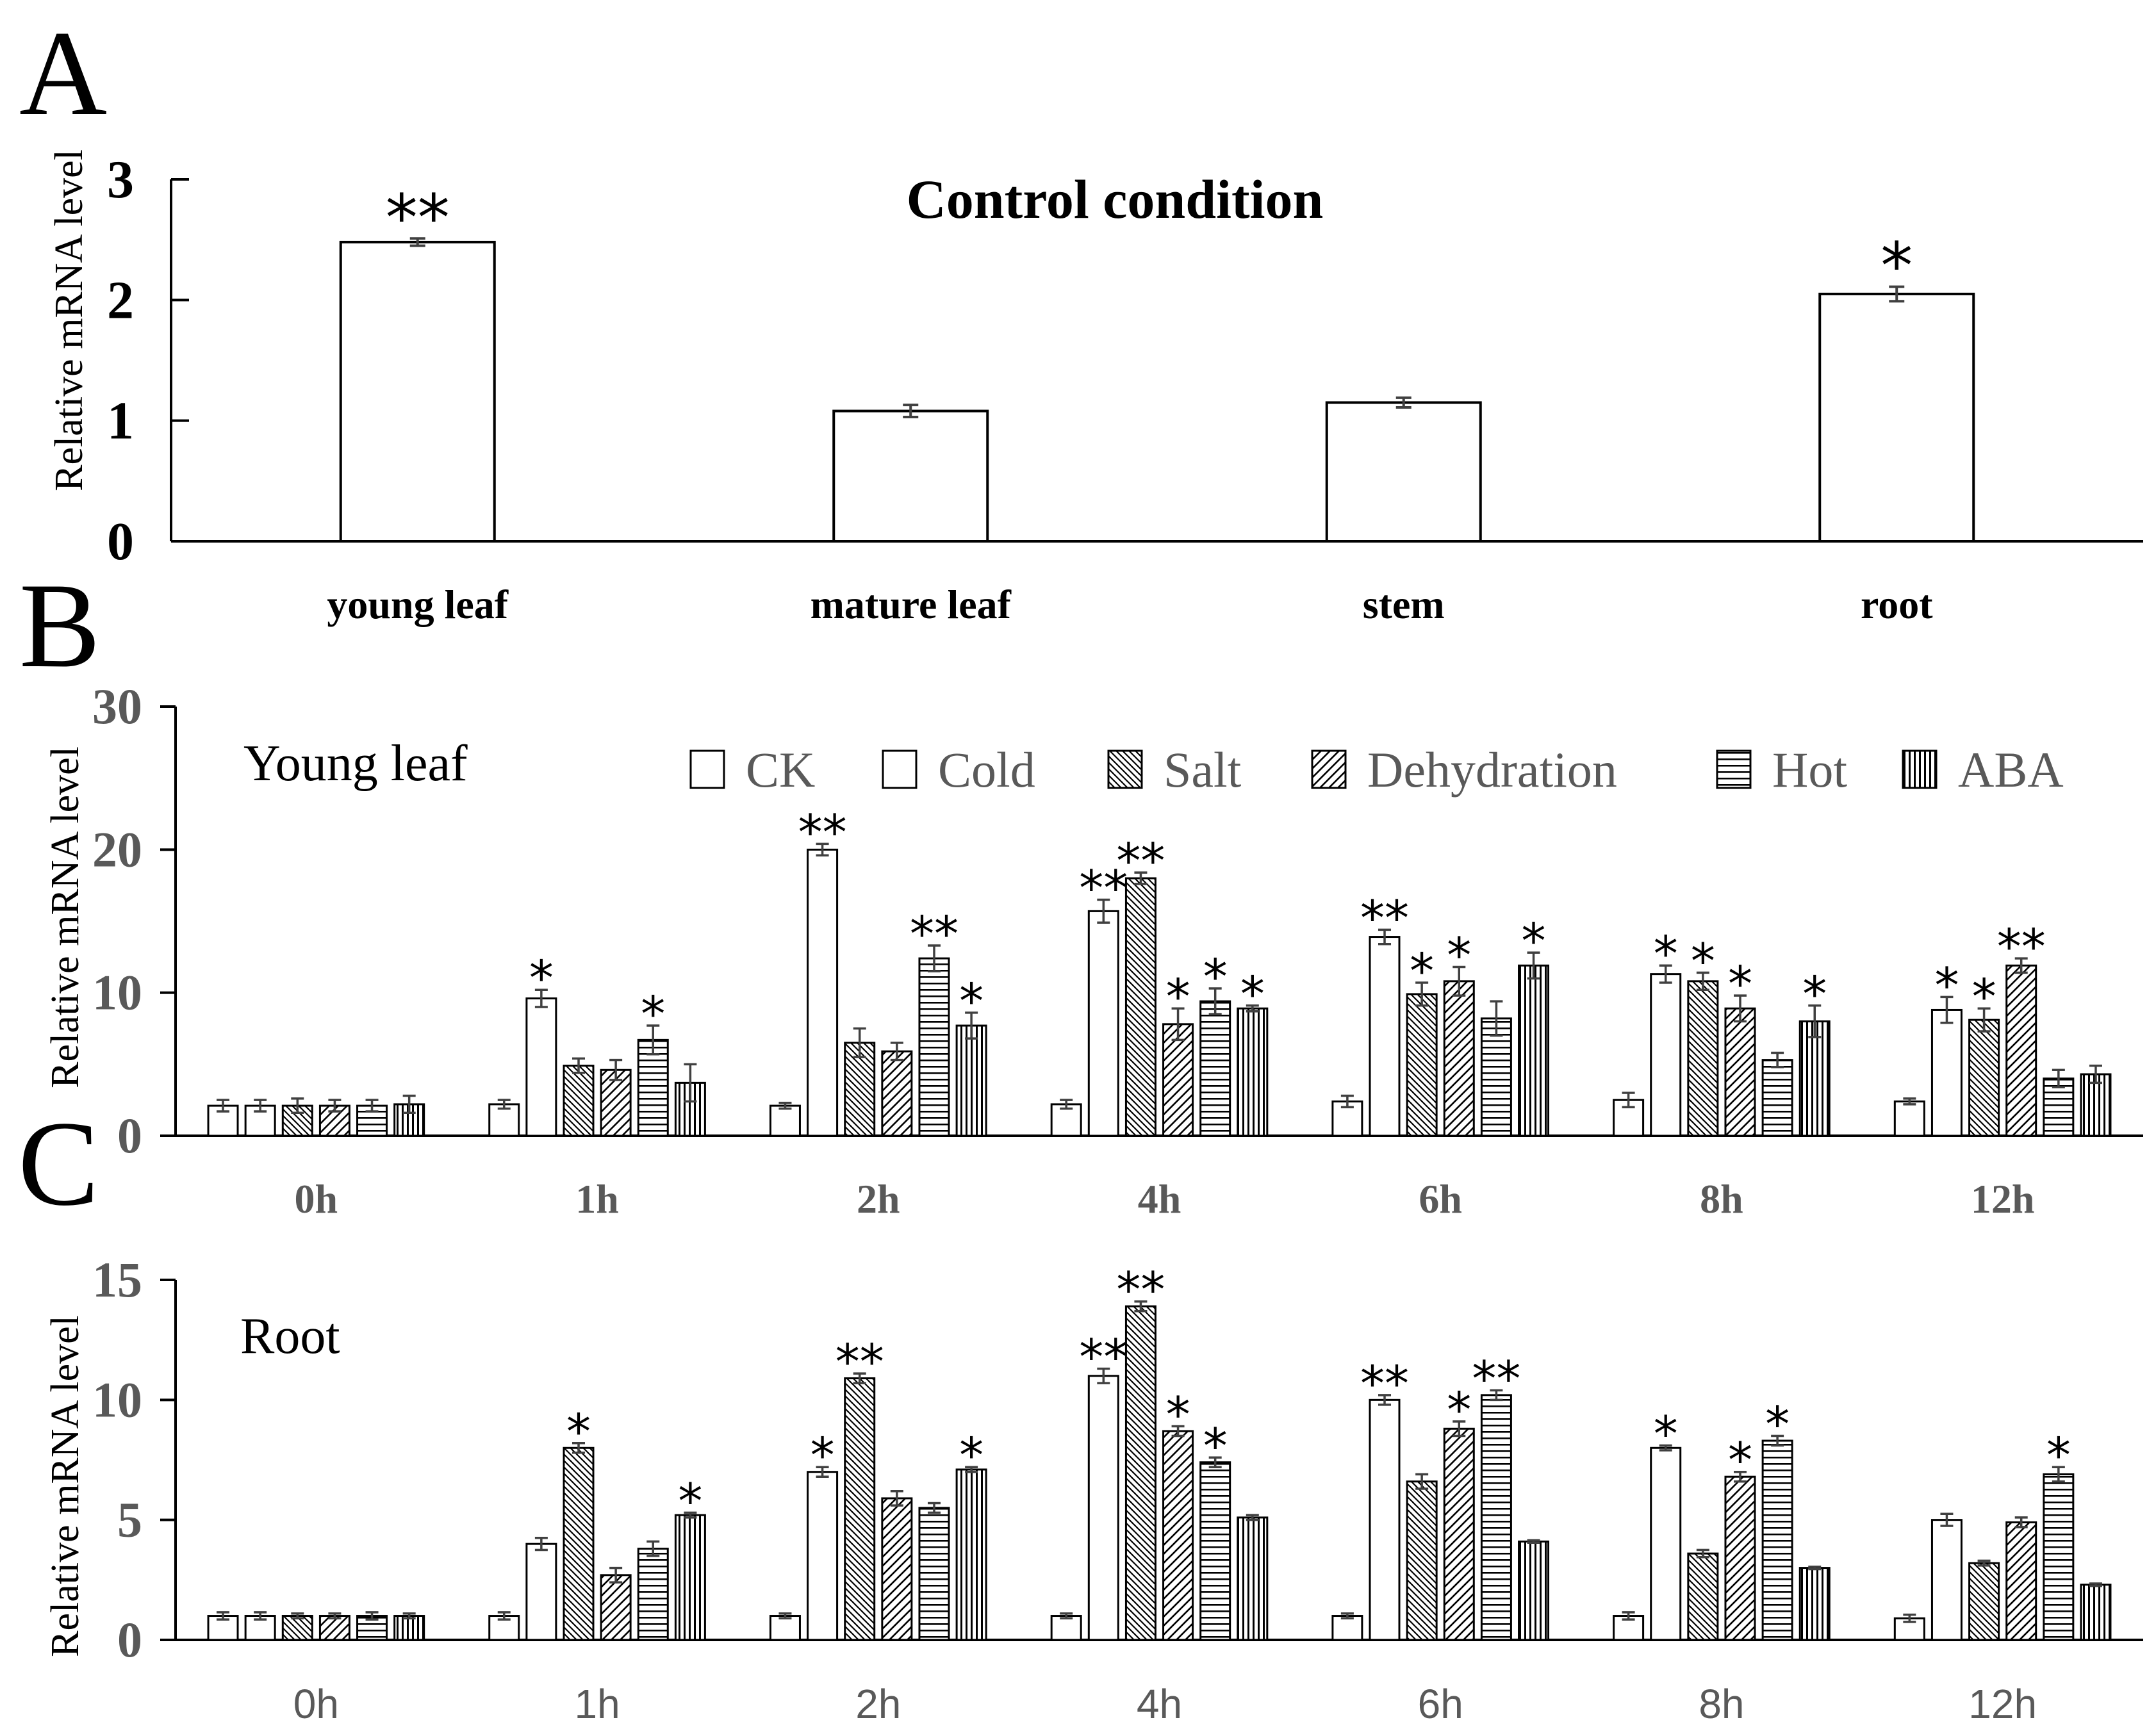 Image resolution: width=2156 pixels, height=1736 pixels. Describe the element at coordinates (1422, 1065) in the screenshot. I see `panel-b-bar-salt-6h` at that location.